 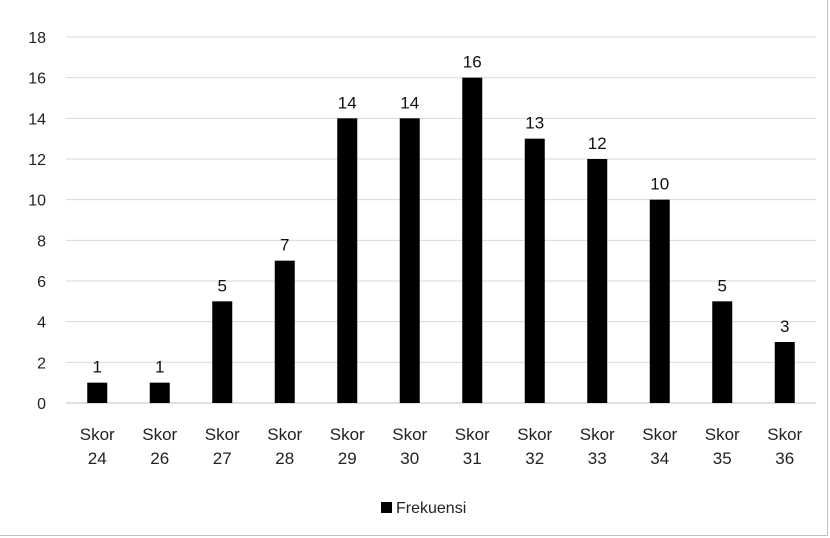 I want to click on x-category-label: Skor 33, so click(x=597, y=446).